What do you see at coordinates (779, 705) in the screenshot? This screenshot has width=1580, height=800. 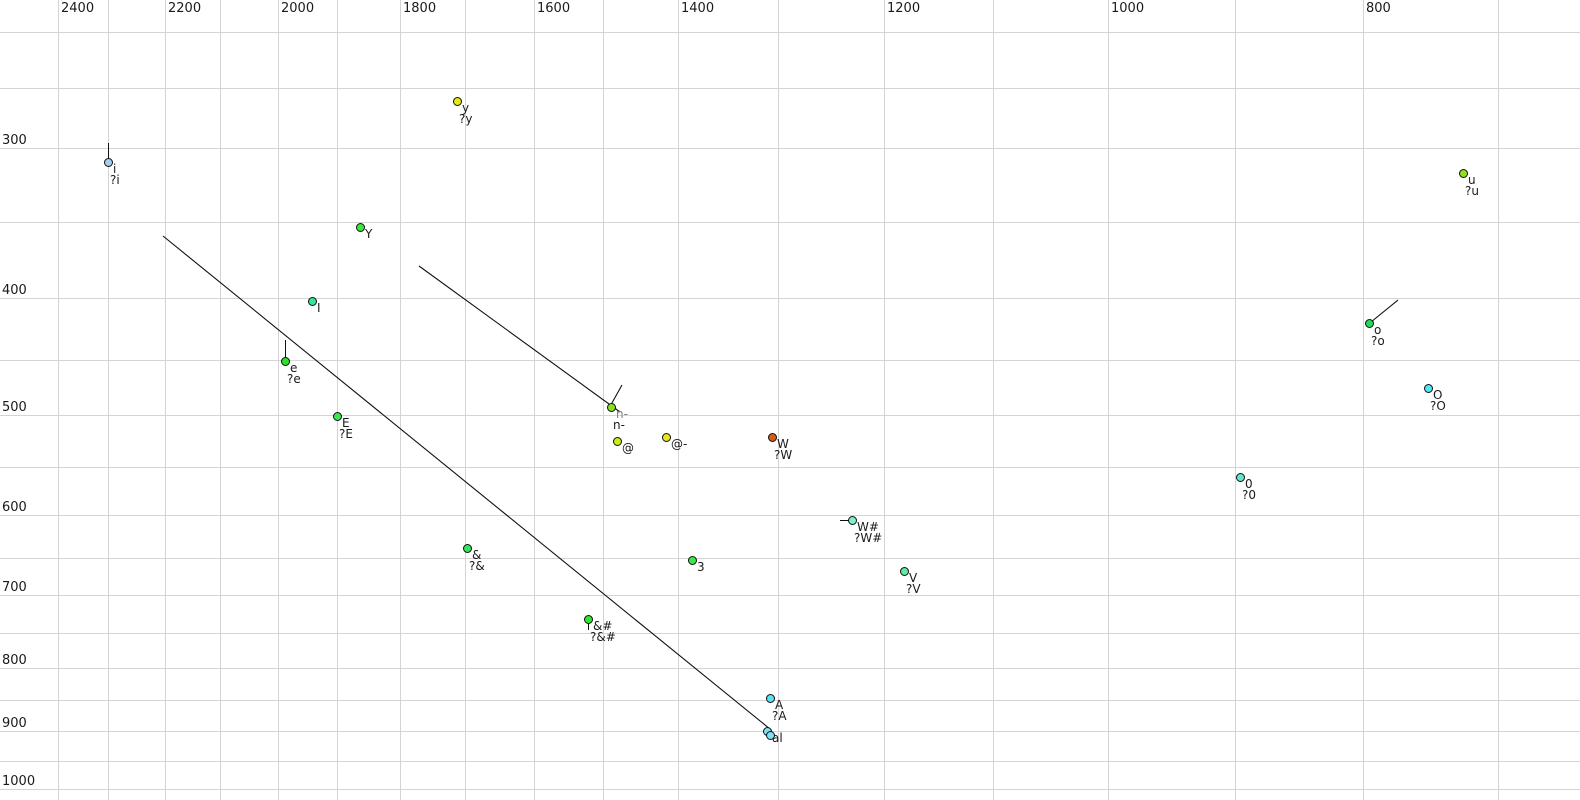 I see `point-label-primary: A` at bounding box center [779, 705].